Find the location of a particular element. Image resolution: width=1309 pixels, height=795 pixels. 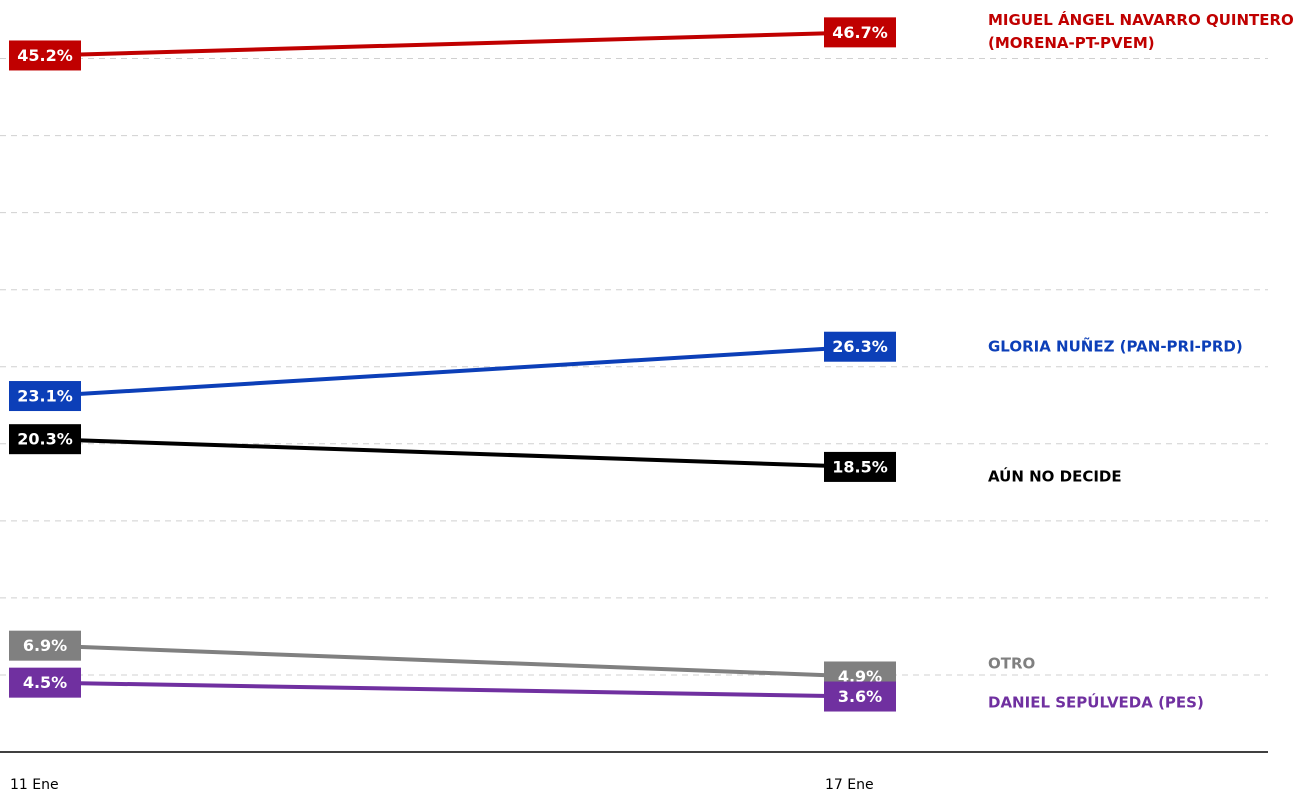

data-label: 20.3% is located at coordinates (45, 439).